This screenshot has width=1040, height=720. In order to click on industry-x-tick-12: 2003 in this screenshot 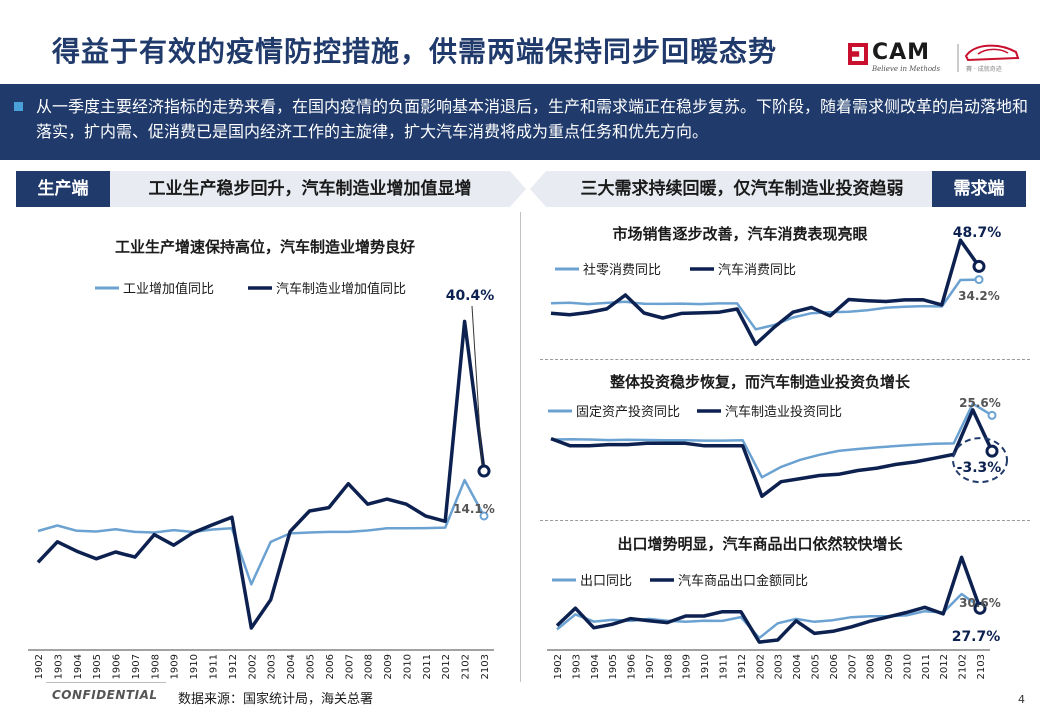, I will do `click(272, 666)`.